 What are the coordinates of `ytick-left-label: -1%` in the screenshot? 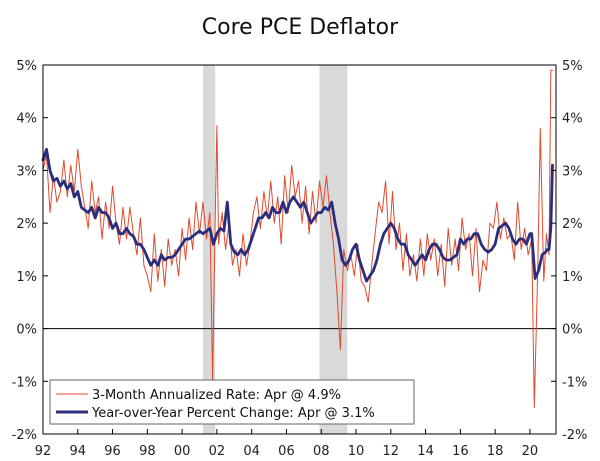 It's located at (24, 382).